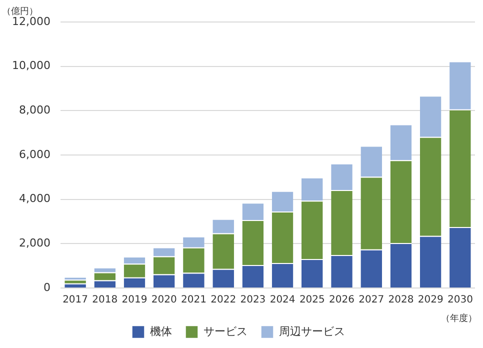 The image size is (483, 348). What do you see at coordinates (459, 318) in the screenshot?
I see `x-axis-title: （年度）` at bounding box center [459, 318].